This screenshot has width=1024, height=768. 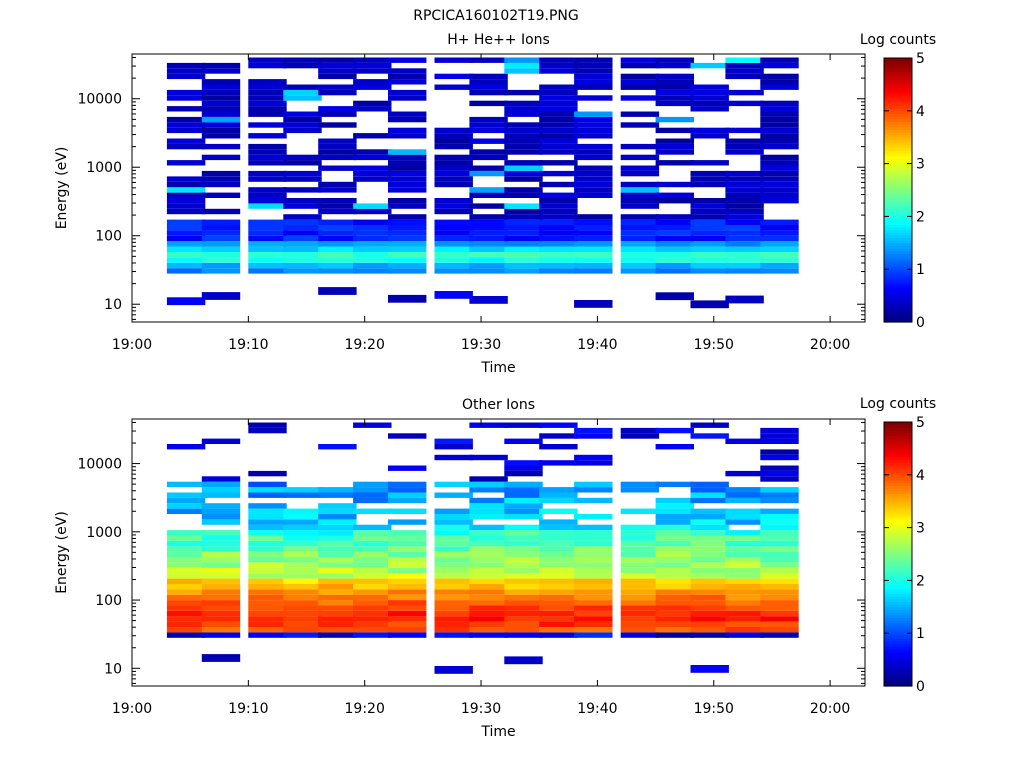 I want to click on x-tick-label: 19:40, so click(x=597, y=709).